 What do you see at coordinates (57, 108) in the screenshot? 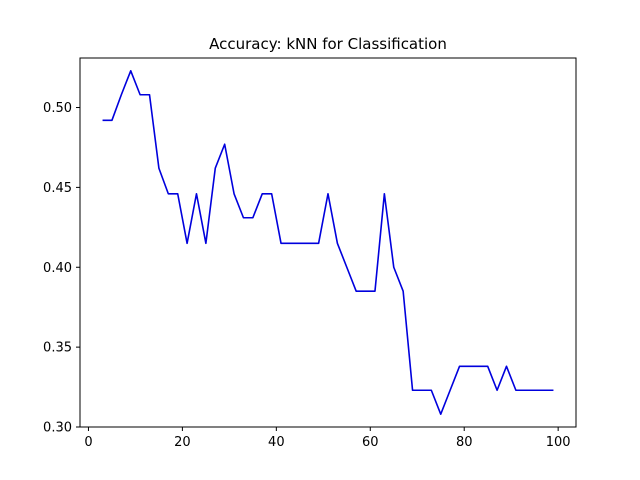
I see `y-tick-label: 0.50` at bounding box center [57, 108].